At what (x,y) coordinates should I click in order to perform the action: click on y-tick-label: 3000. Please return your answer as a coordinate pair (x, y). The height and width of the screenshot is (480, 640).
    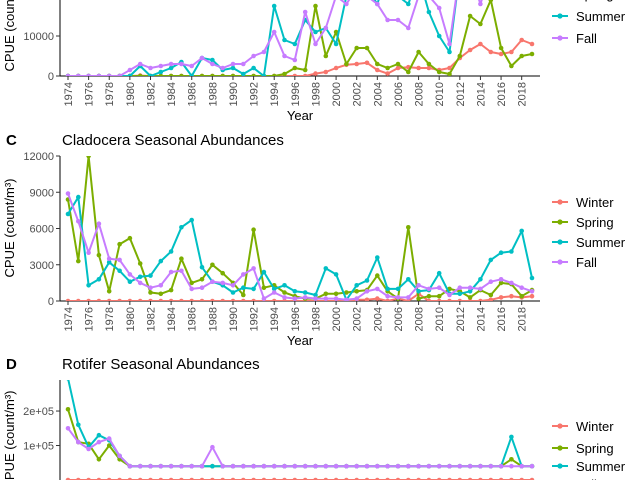
    Looking at the image, I should click on (42, 266).